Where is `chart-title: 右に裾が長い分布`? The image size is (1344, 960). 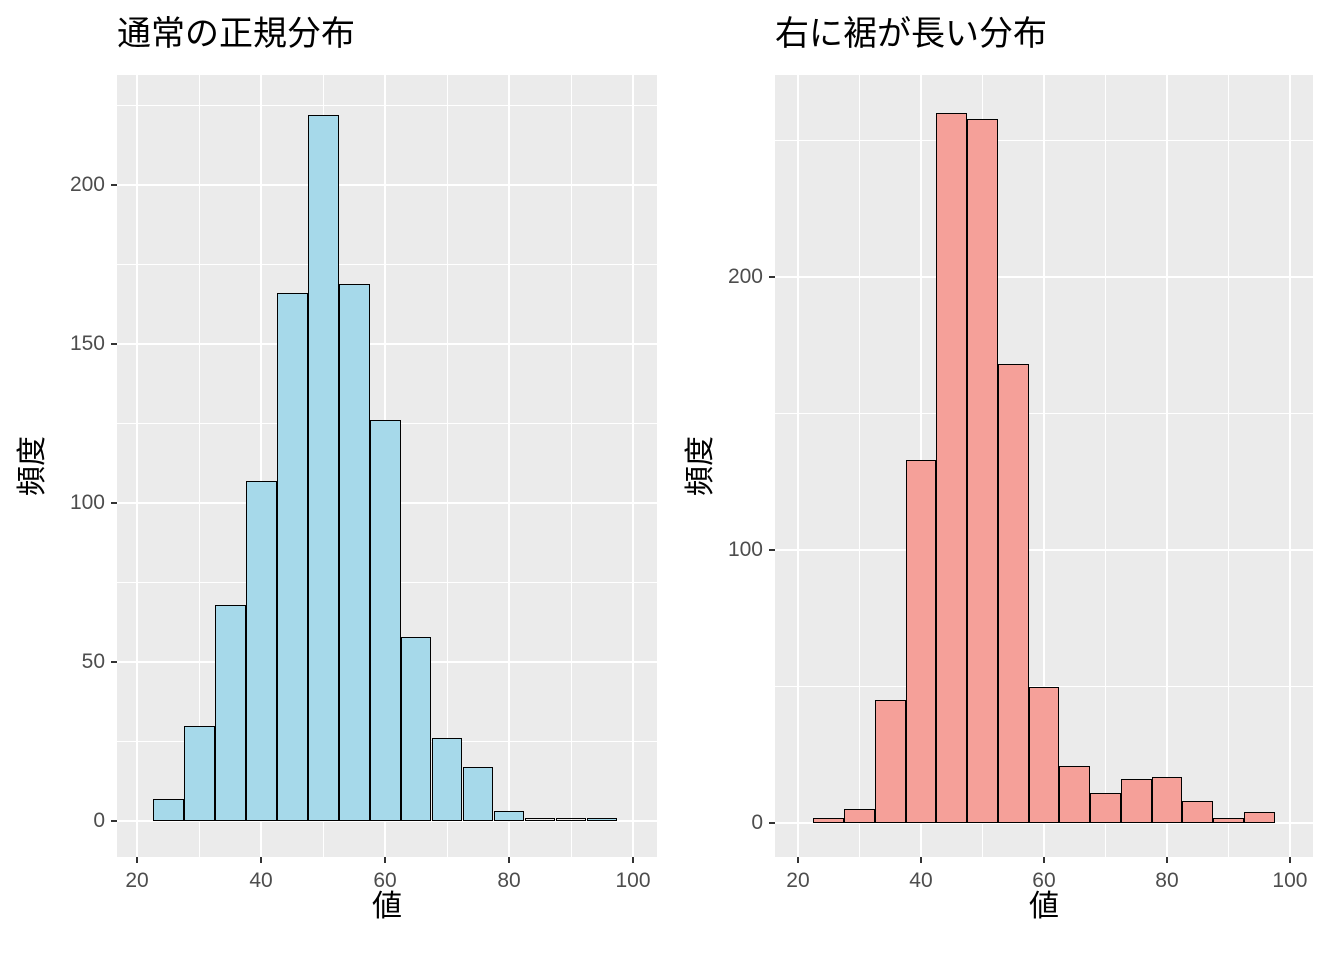 chart-title: 右に裾が長い分布 is located at coordinates (911, 34).